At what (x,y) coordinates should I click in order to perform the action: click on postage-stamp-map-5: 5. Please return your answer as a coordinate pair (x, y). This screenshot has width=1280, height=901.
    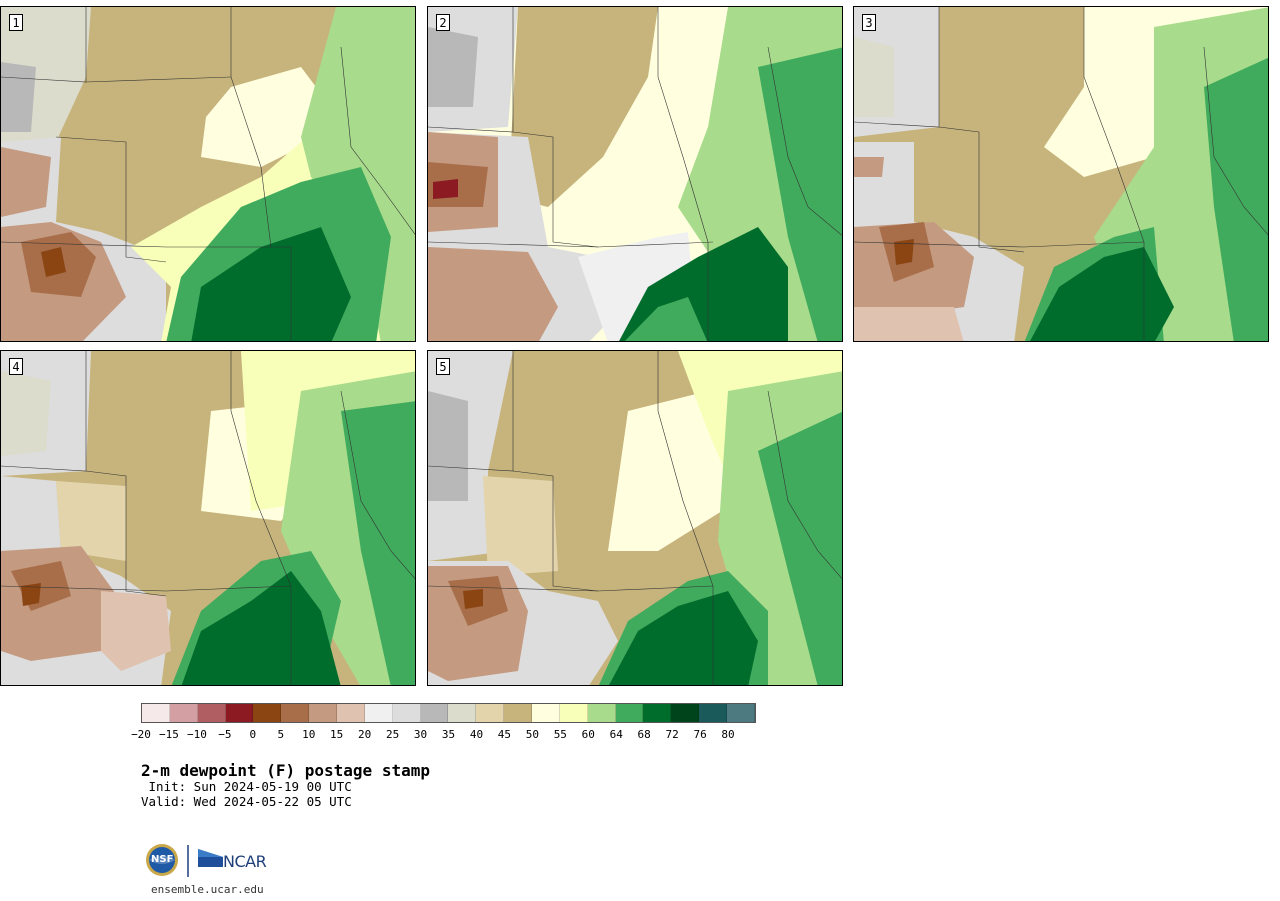
    Looking at the image, I should click on (635, 518).